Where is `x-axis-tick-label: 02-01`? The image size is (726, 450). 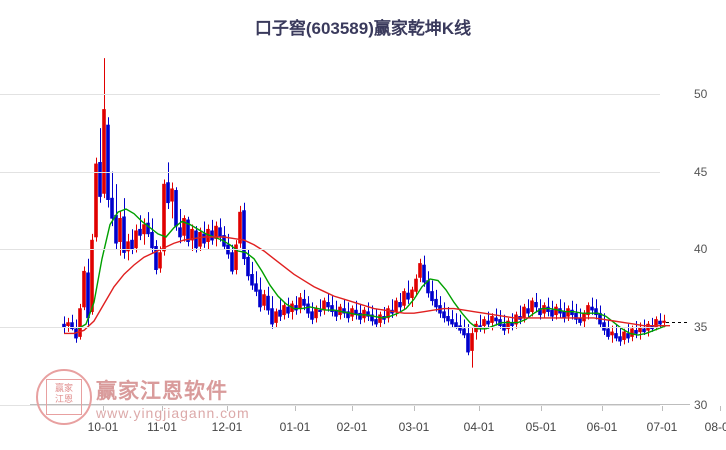 x-axis-tick-label: 02-01 is located at coordinates (352, 427).